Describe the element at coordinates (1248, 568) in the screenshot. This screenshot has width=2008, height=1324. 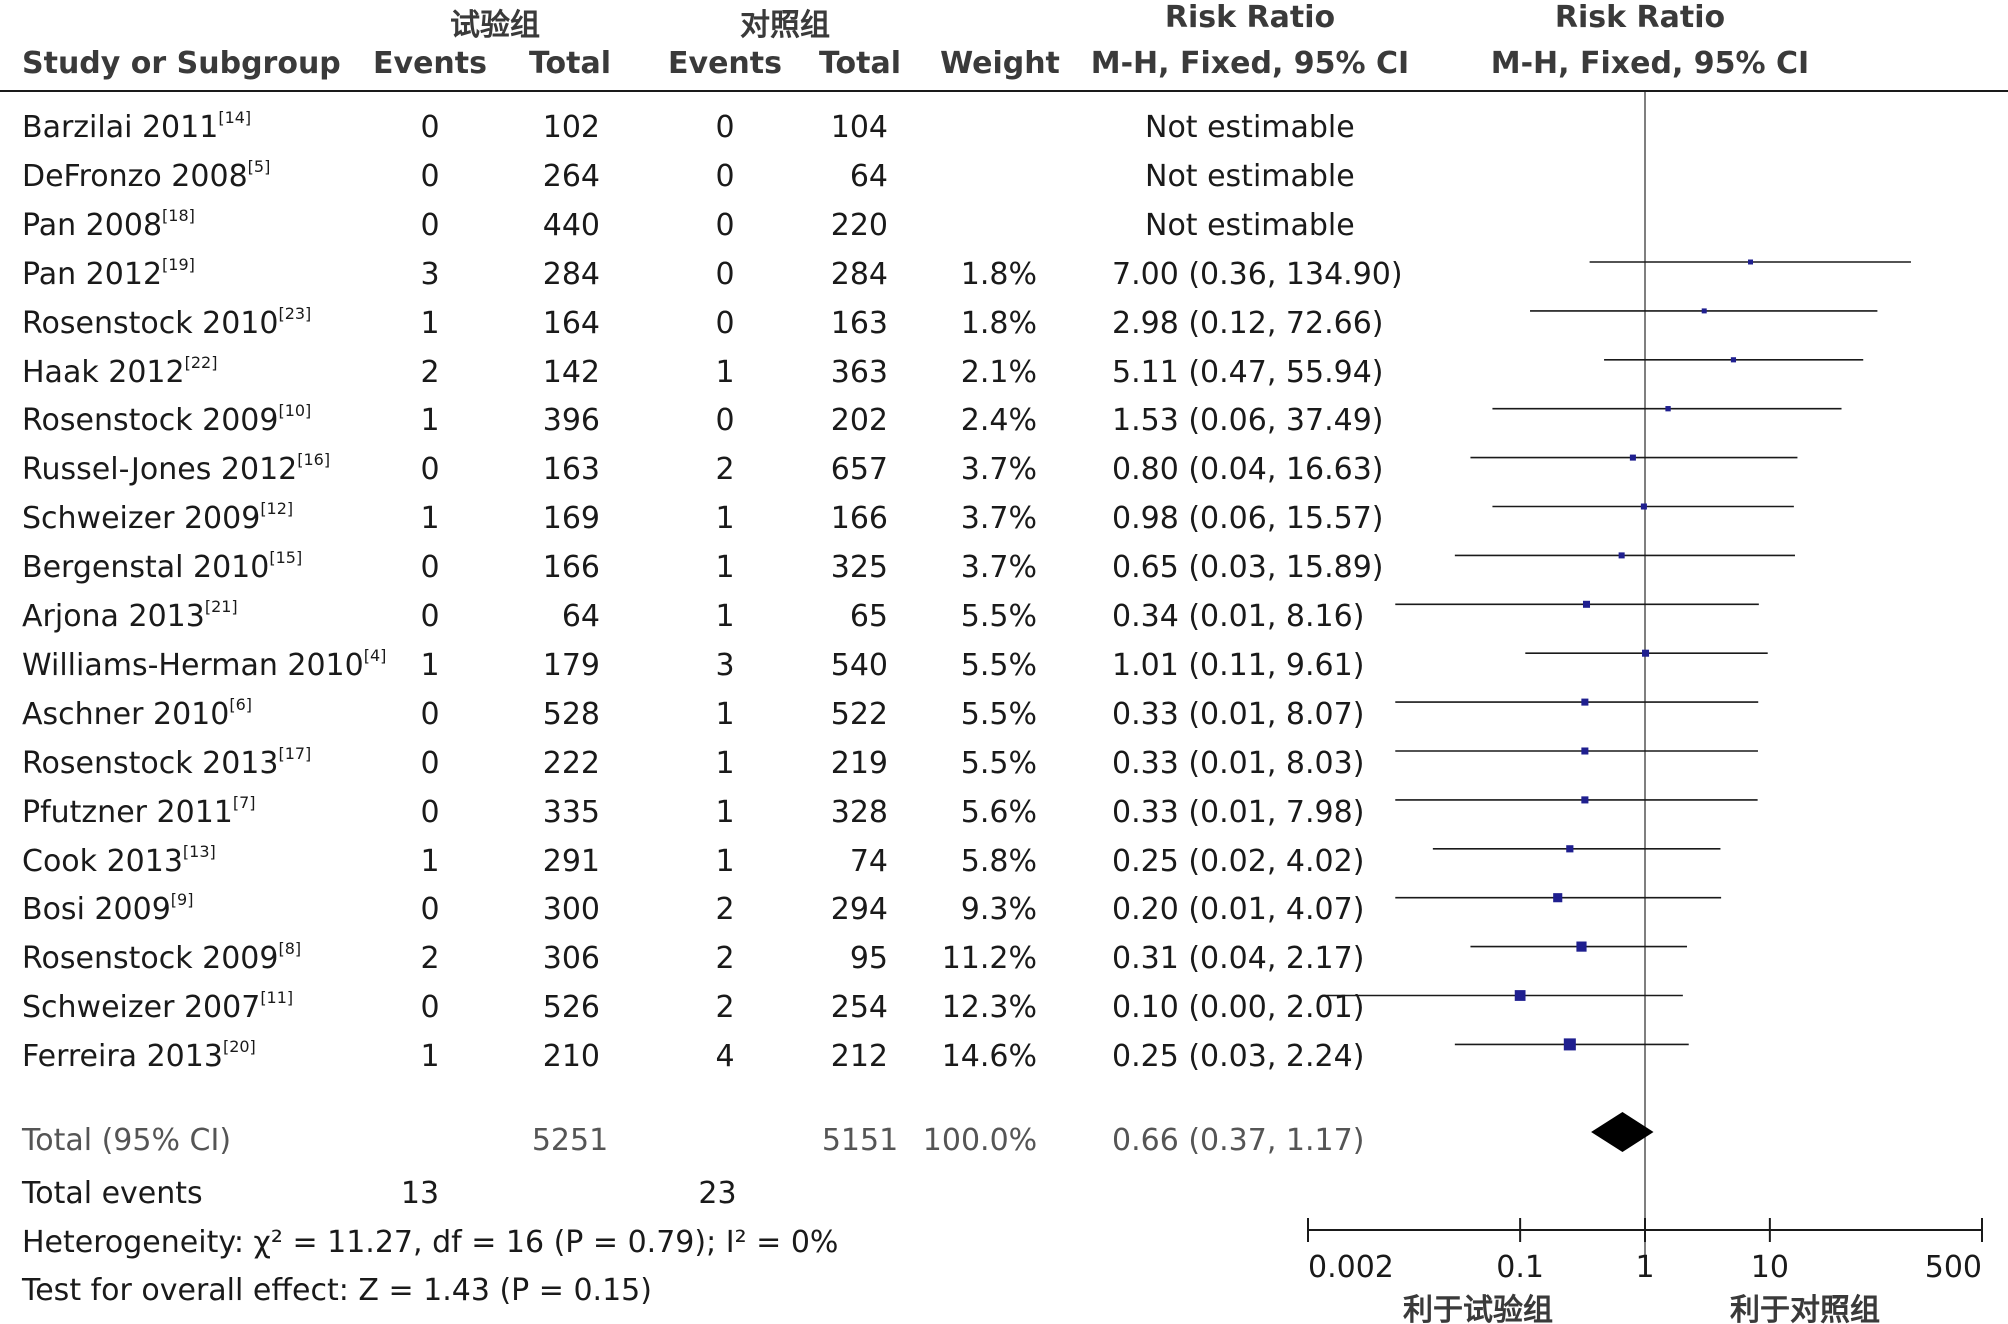
I see `ci-cell: 0.65 (0.03, 15.89)` at that location.